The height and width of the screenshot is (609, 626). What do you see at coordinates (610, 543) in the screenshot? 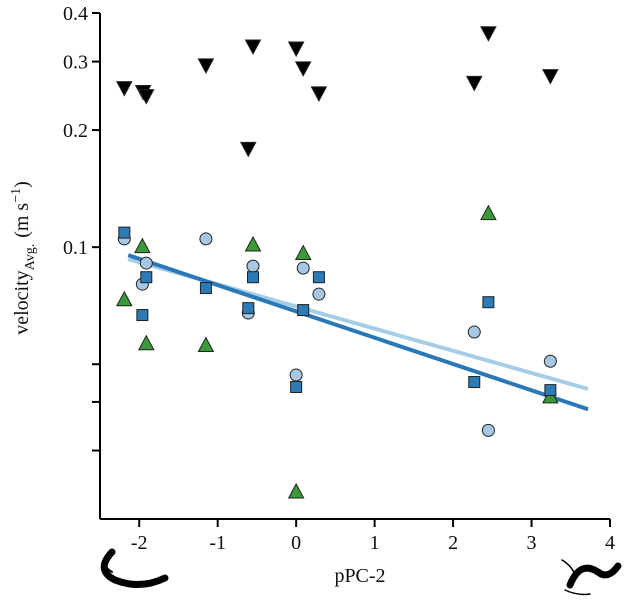
I see `x-tick-label: 4` at bounding box center [610, 543].